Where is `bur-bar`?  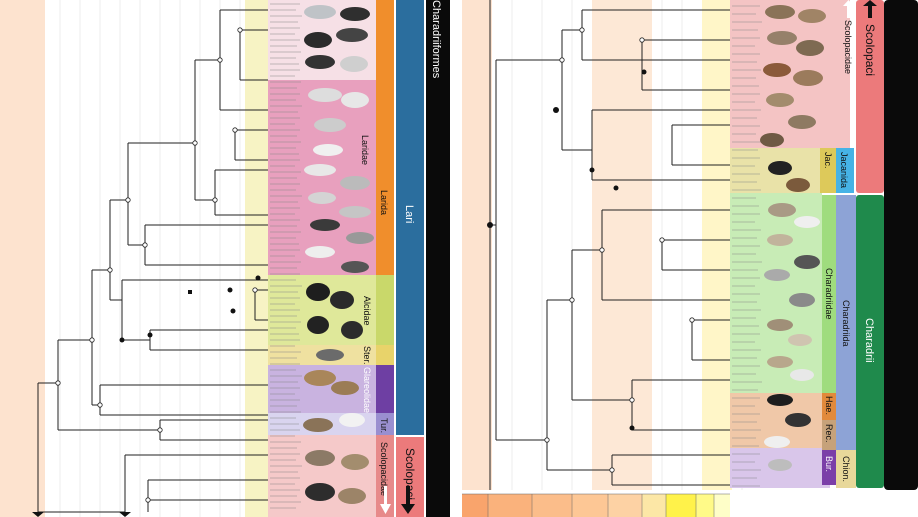
bur-bar is located at coordinates (829, 467).